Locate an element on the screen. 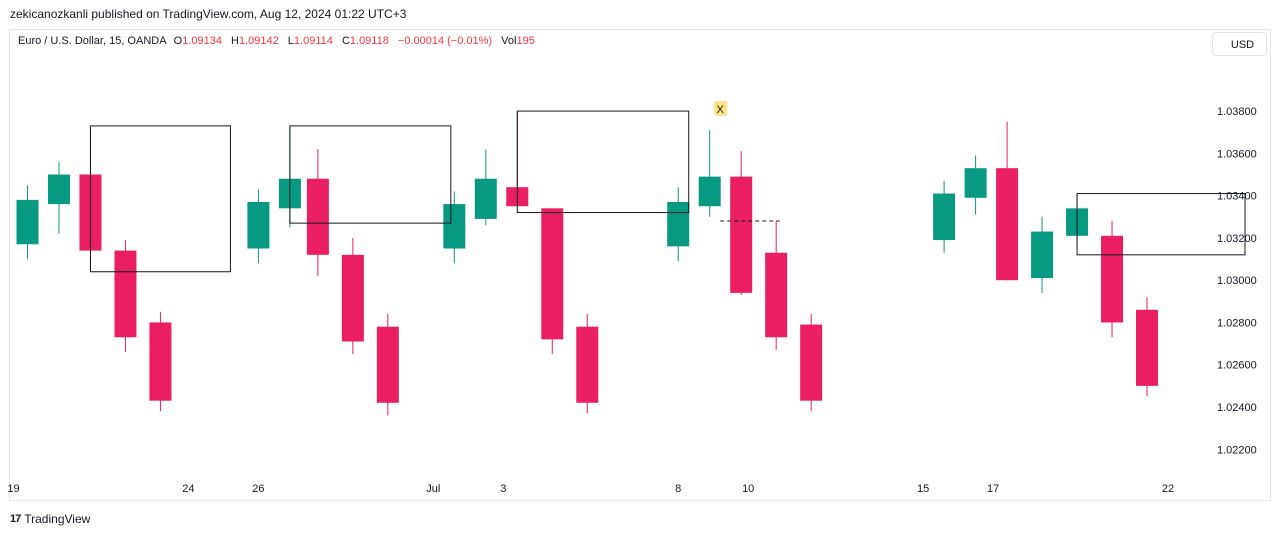 Image resolution: width=1281 pixels, height=537 pixels. y-tick-label: 1.02600 is located at coordinates (1237, 366).